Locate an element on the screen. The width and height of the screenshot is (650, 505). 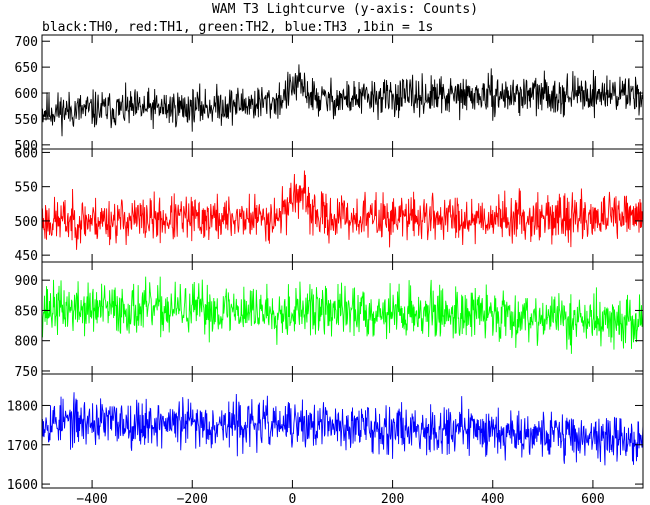
y-tick-label: 900 is located at coordinates (26, 281).